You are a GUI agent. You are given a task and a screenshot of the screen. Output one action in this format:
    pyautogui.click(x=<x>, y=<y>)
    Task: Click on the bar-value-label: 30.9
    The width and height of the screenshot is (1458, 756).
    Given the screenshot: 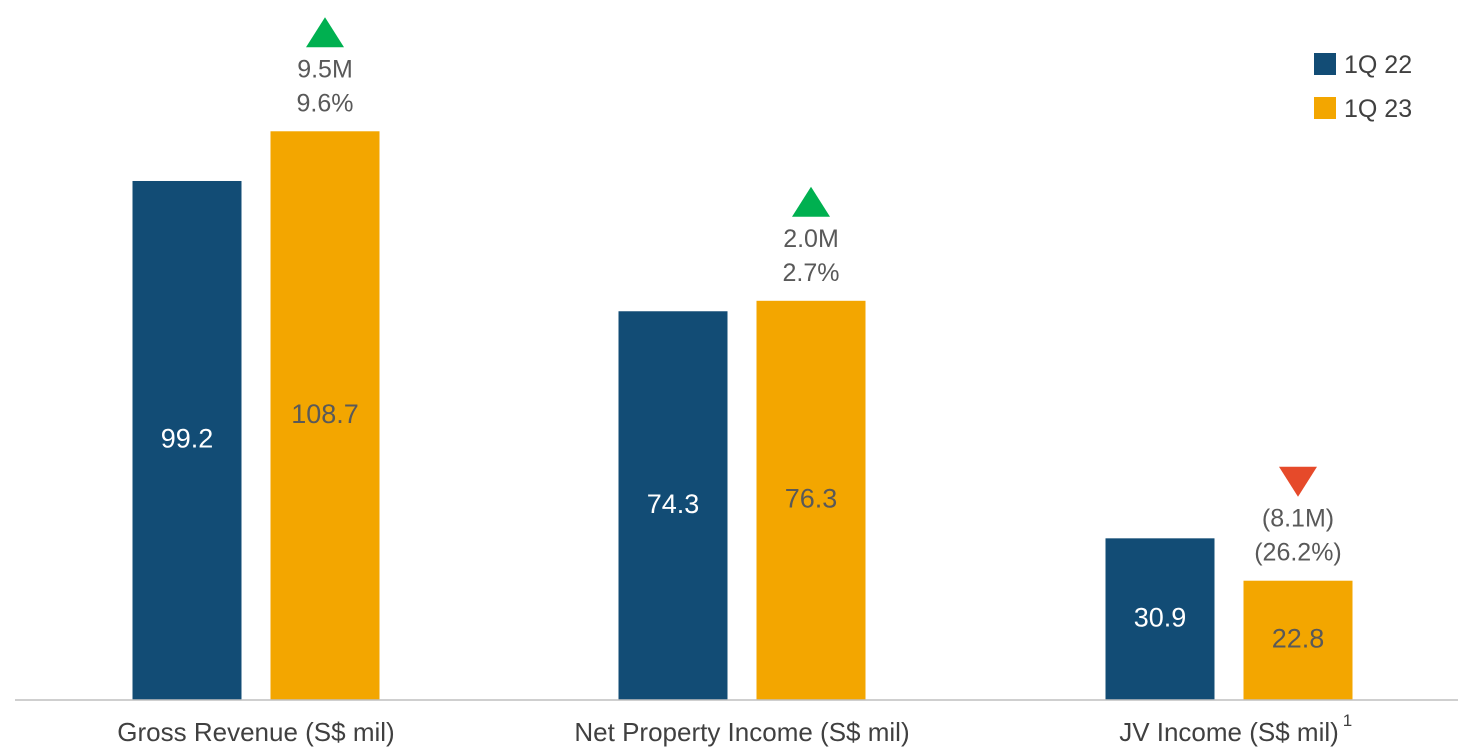 What is the action you would take?
    pyautogui.click(x=1160, y=617)
    